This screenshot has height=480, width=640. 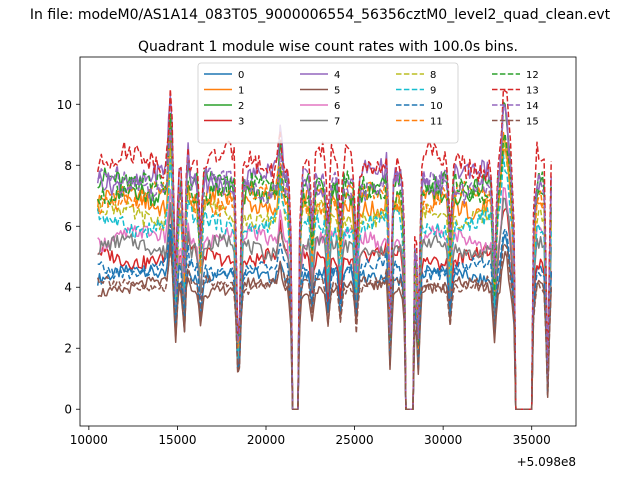 What do you see at coordinates (64, 105) in the screenshot?
I see `y-tick-label: 10` at bounding box center [64, 105].